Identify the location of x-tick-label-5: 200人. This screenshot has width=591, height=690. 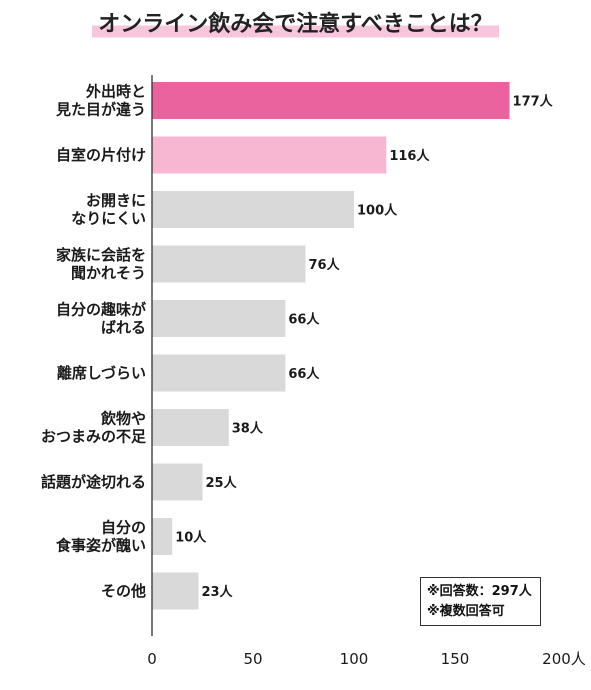
(564, 659).